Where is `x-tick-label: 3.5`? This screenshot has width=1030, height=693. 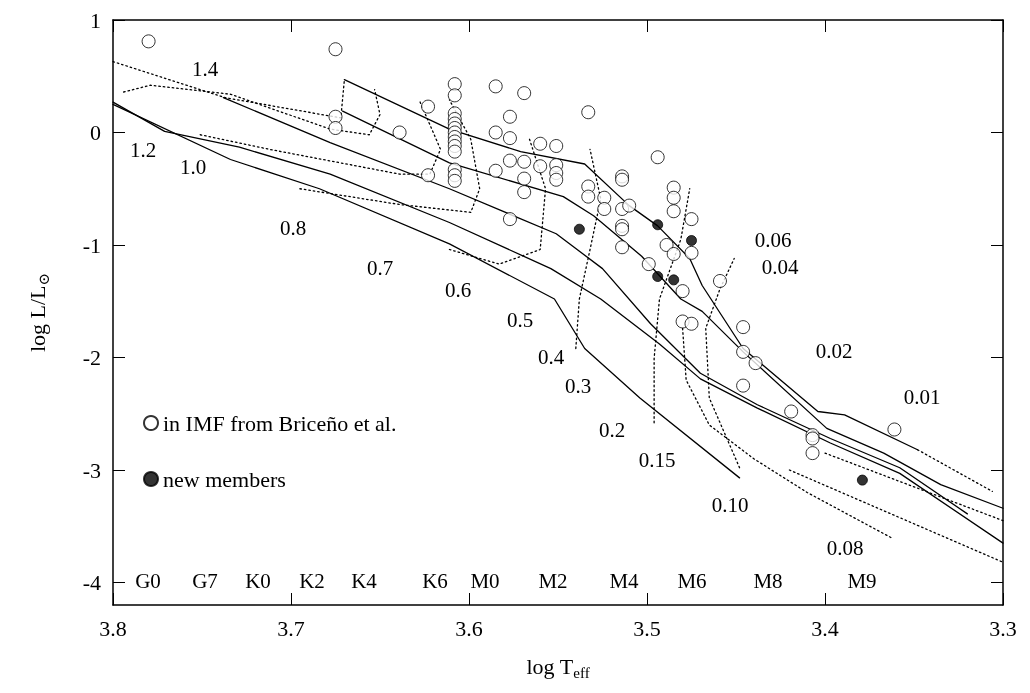 x-tick-label: 3.5 is located at coordinates (647, 628).